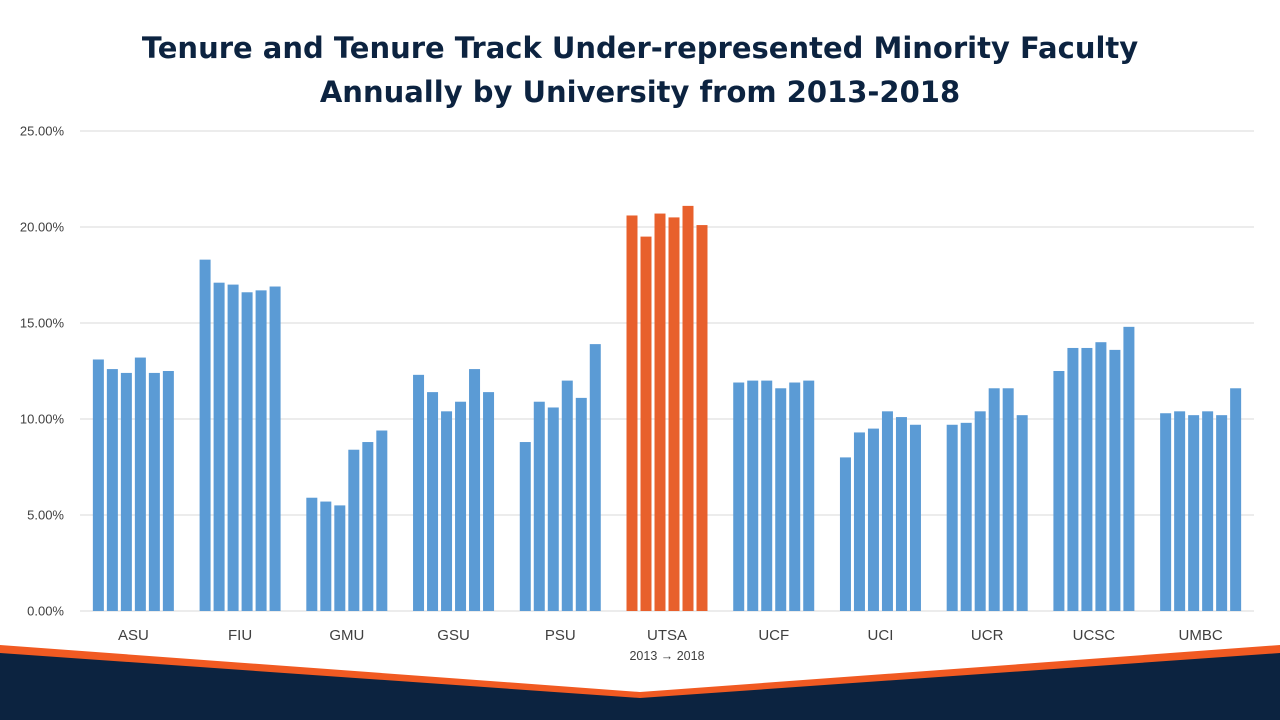  I want to click on x-category-label: GSU, so click(453, 635).